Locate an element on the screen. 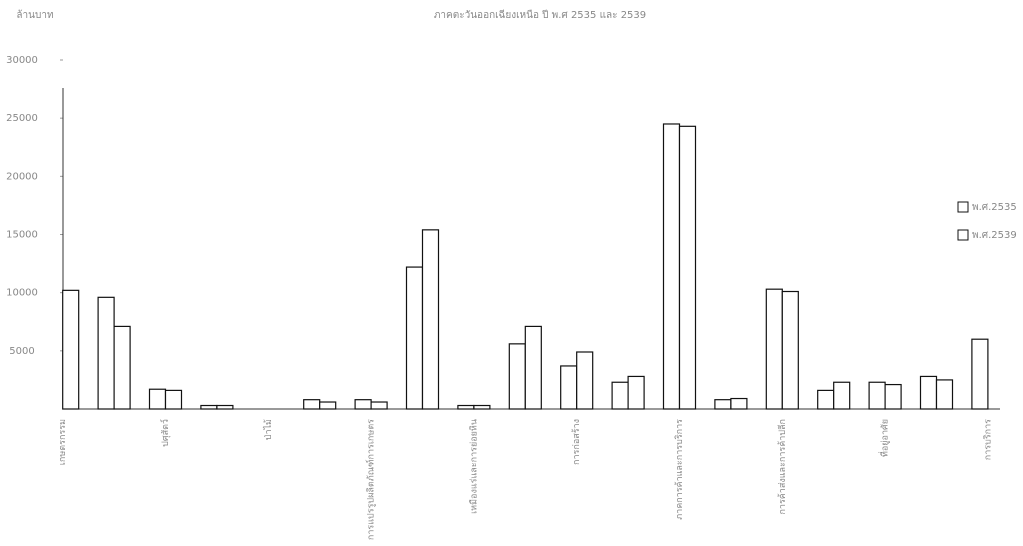  x-tick-label: การแปรรูปผลิตภัณฑ์การเกษตร is located at coordinates (371, 479).